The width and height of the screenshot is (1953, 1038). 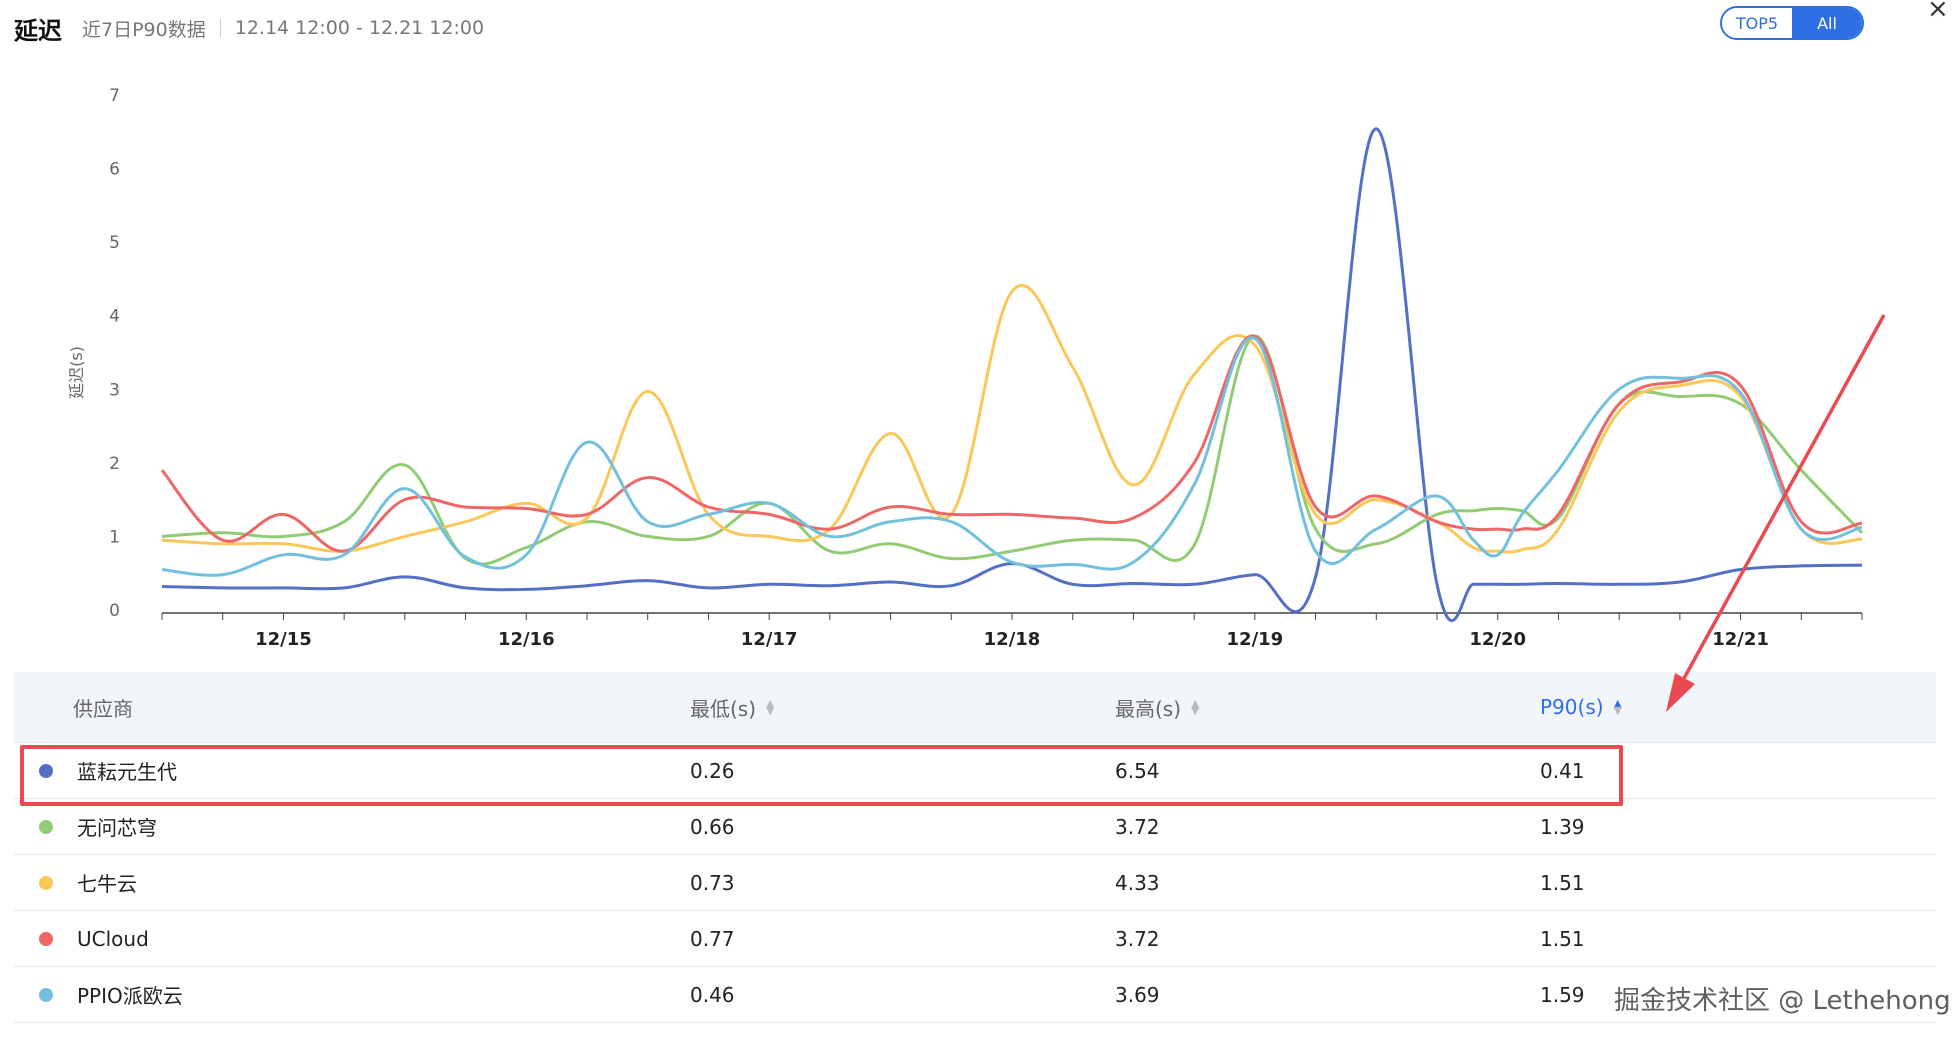 I want to click on sort-ascending-icon: ▲ ▼, so click(x=1618, y=707).